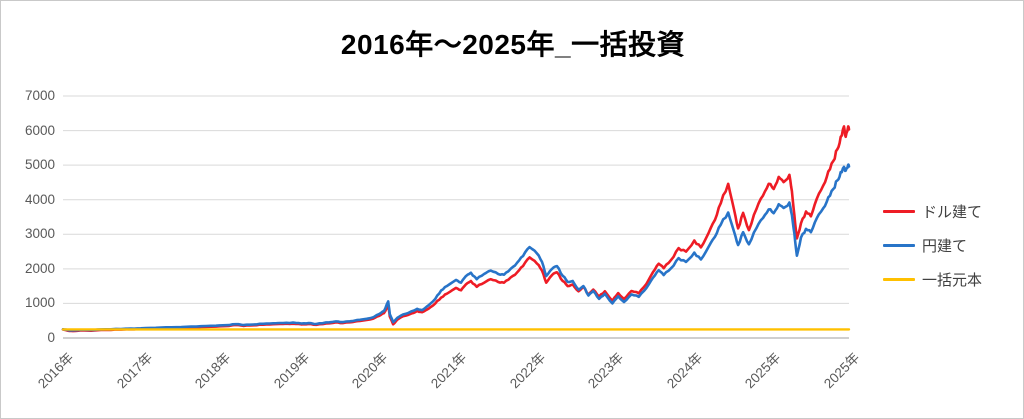 This screenshot has height=419, width=1024. I want to click on legend: ドル建て円建て一括元本, so click(932, 245).